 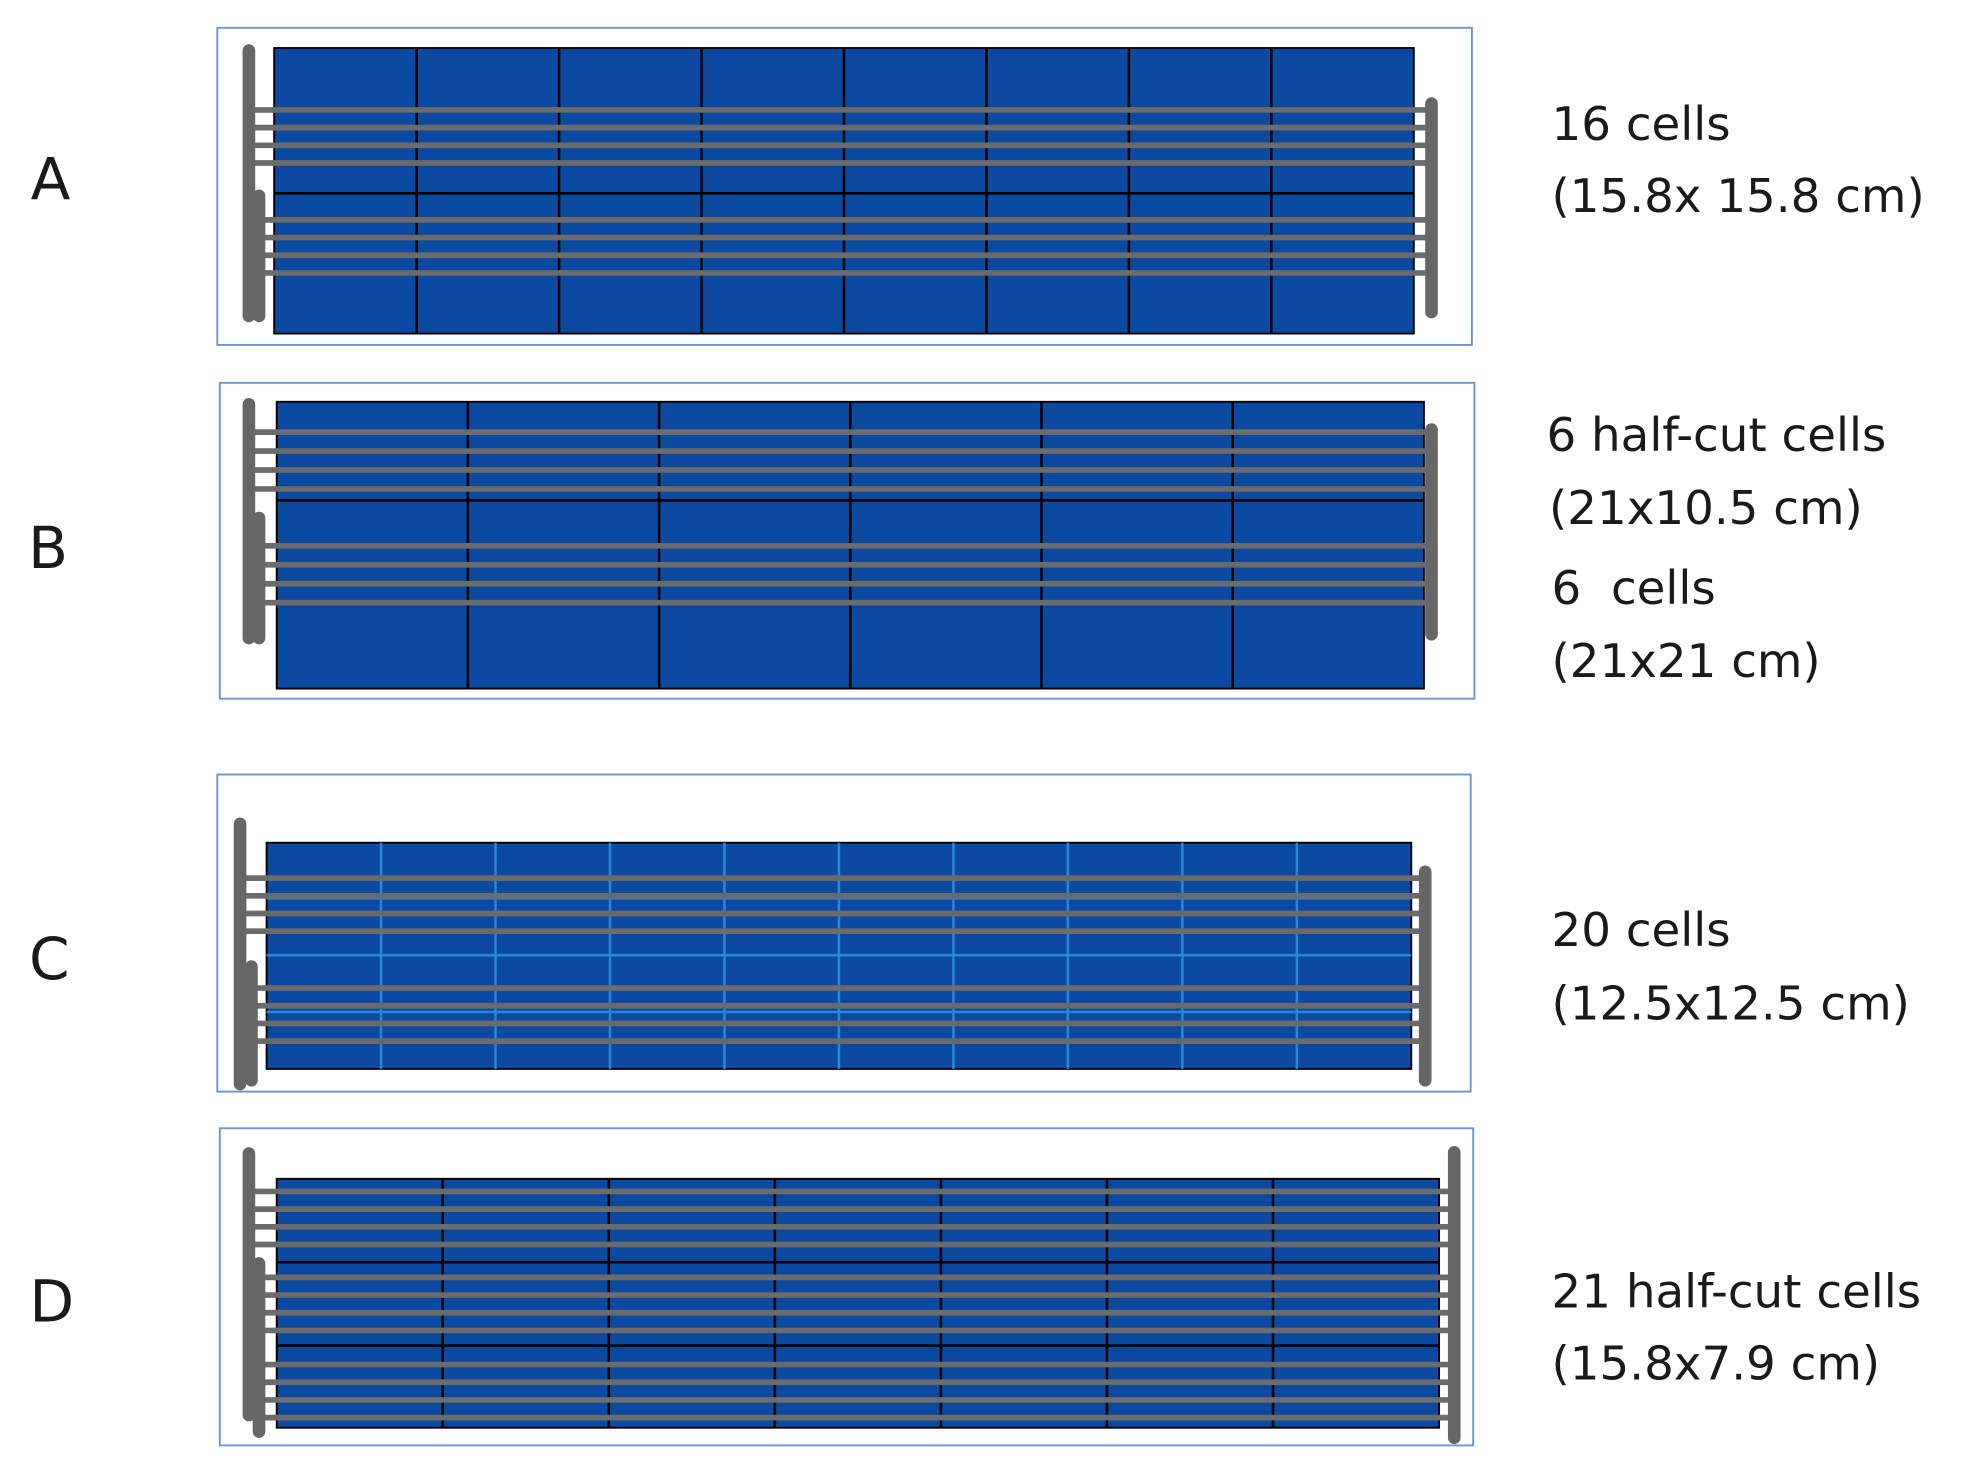 What do you see at coordinates (51, 179) in the screenshot?
I see `panel-label: A` at bounding box center [51, 179].